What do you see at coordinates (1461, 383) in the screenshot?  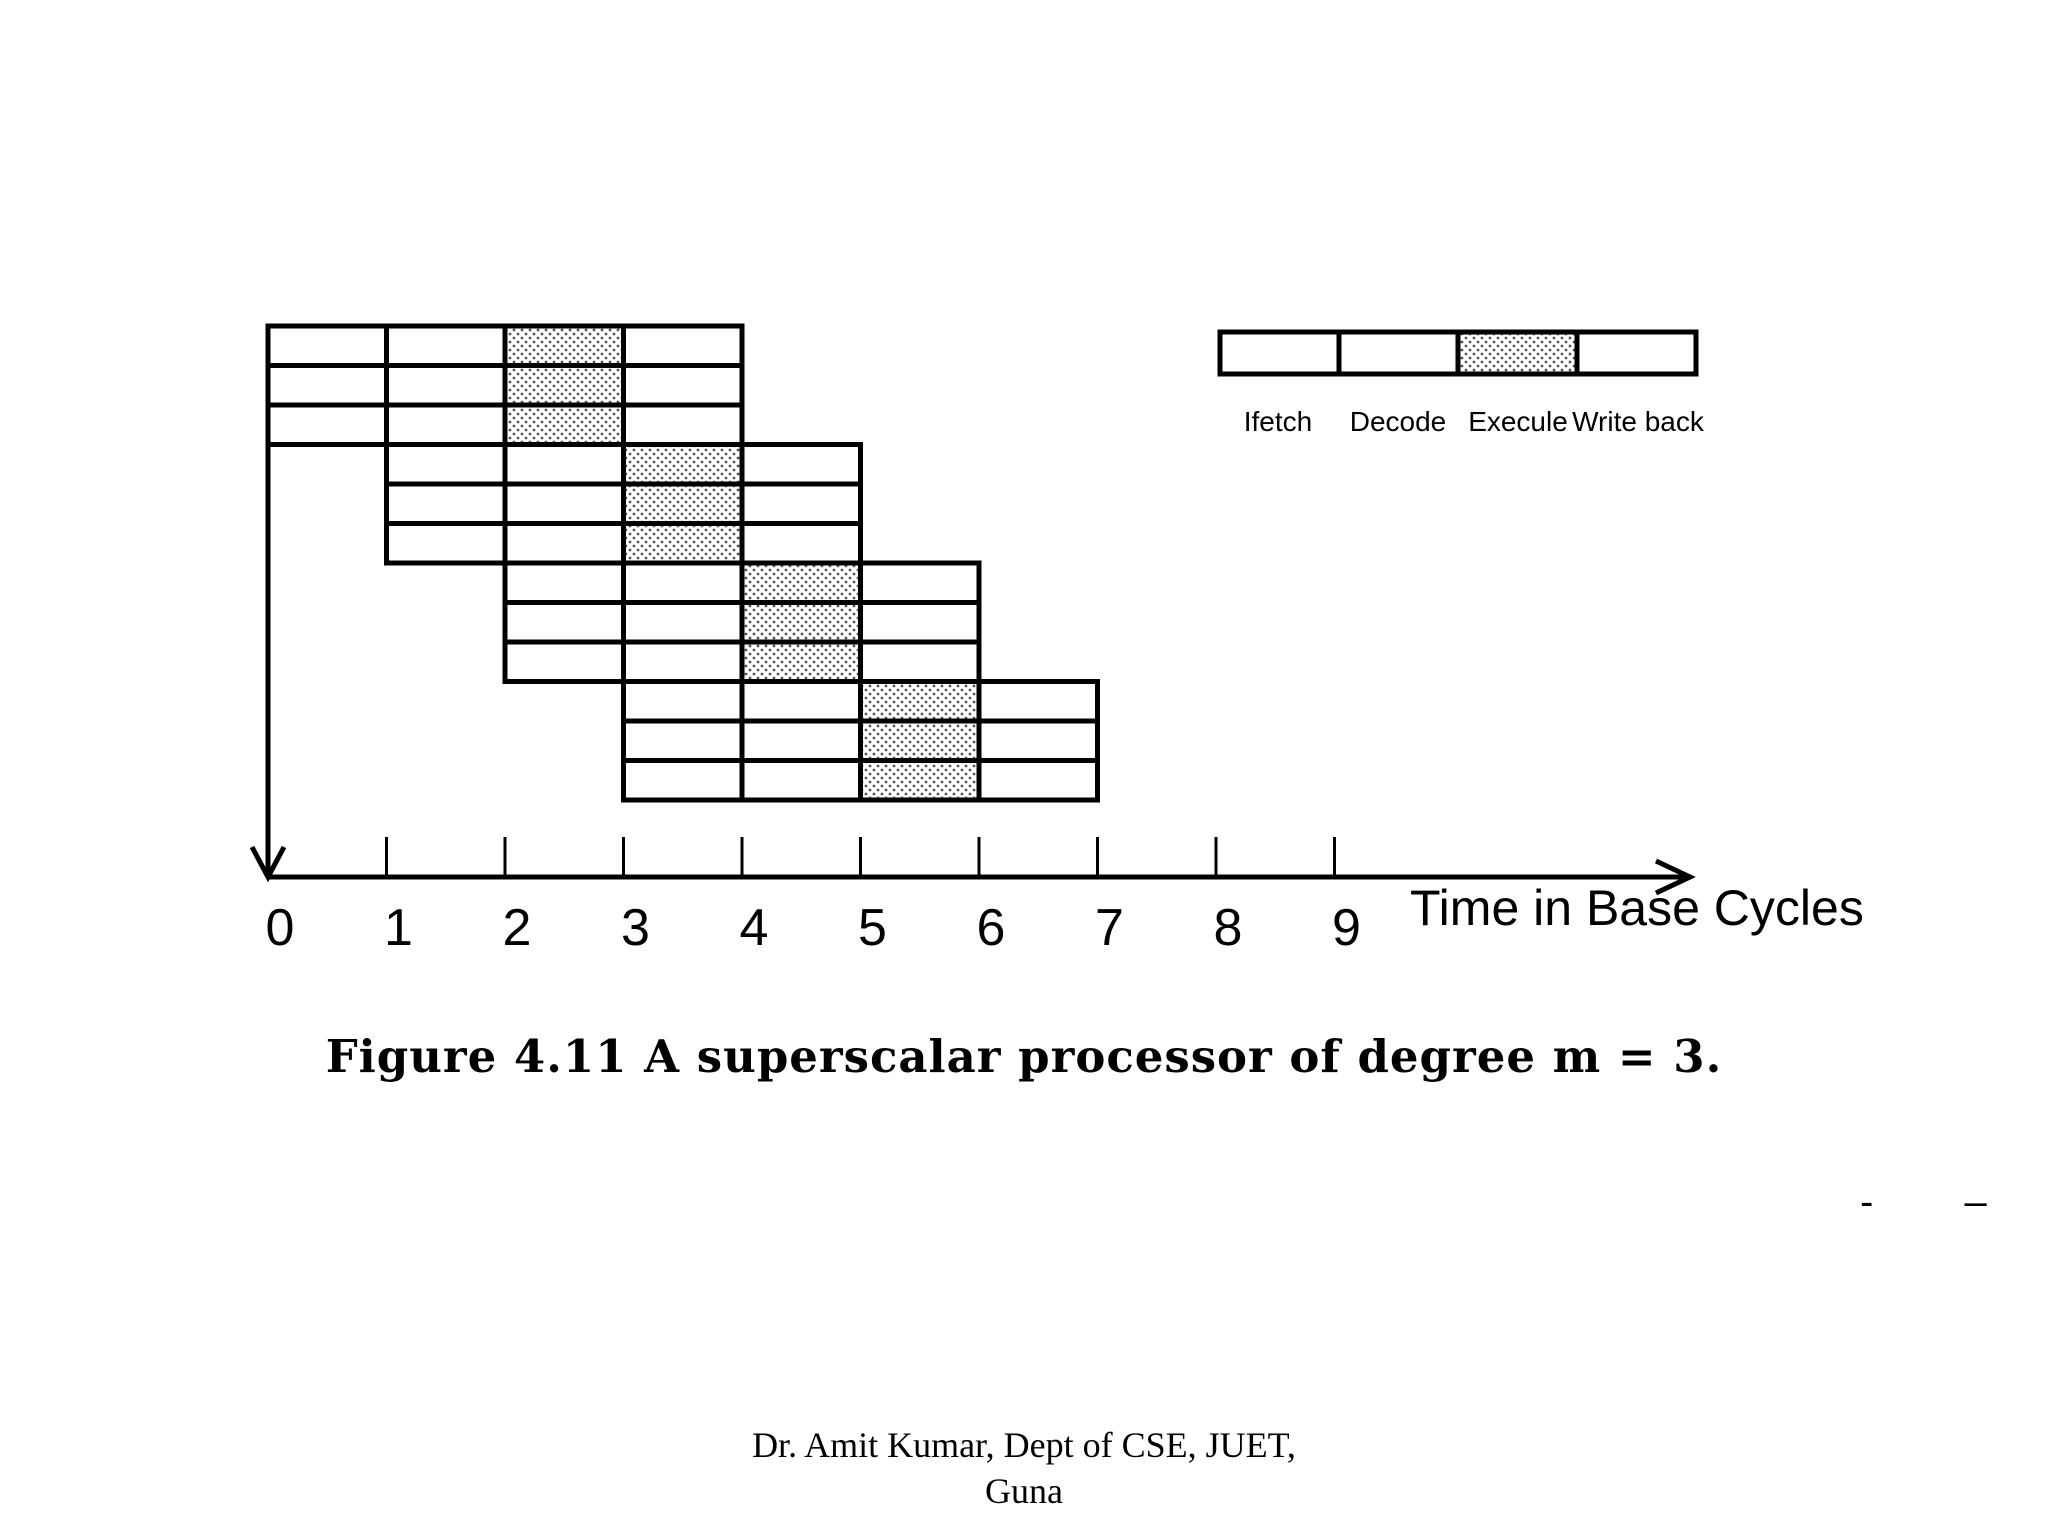 I see `stage-legend: Ifetch Decode Execule Write back` at bounding box center [1461, 383].